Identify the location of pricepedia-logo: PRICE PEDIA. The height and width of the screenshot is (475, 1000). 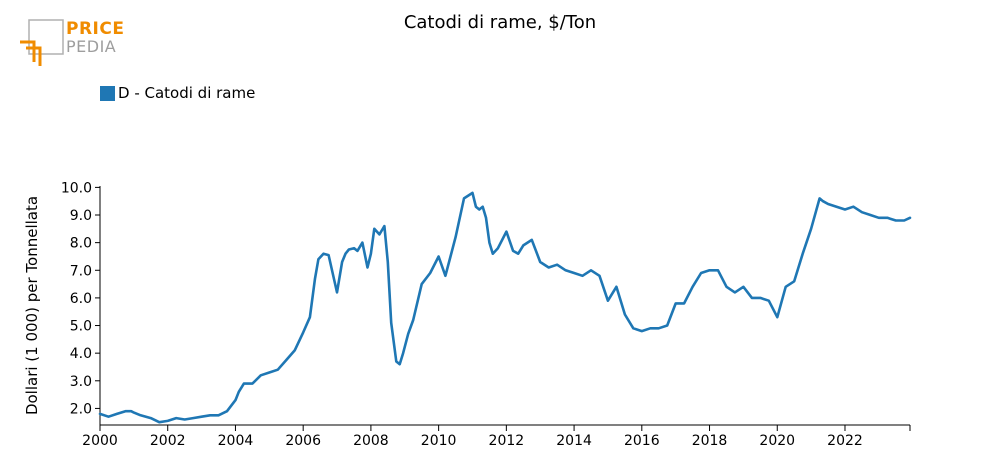
(73, 44).